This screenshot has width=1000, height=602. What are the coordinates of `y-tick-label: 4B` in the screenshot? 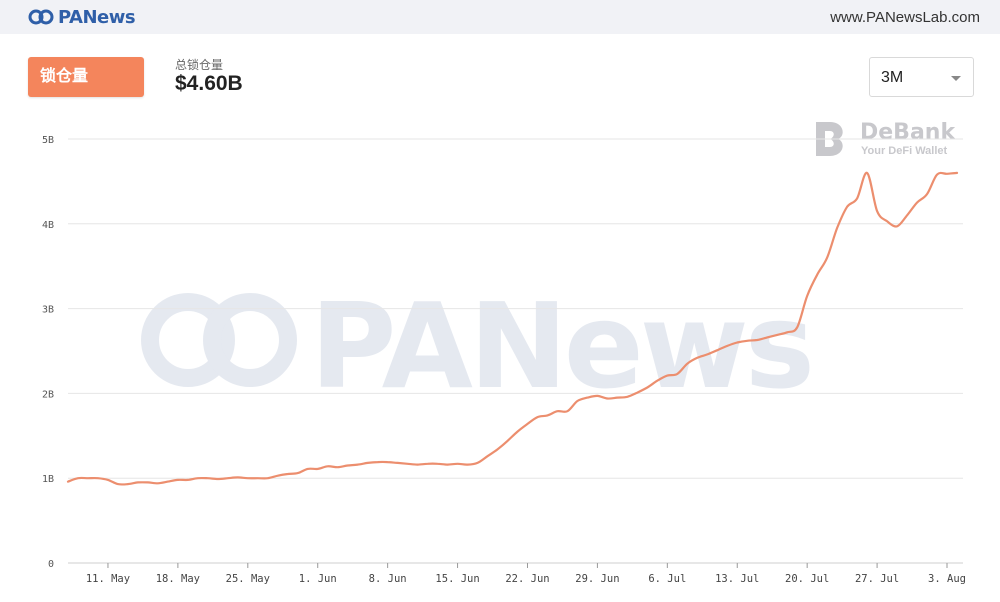 It's located at (48, 225).